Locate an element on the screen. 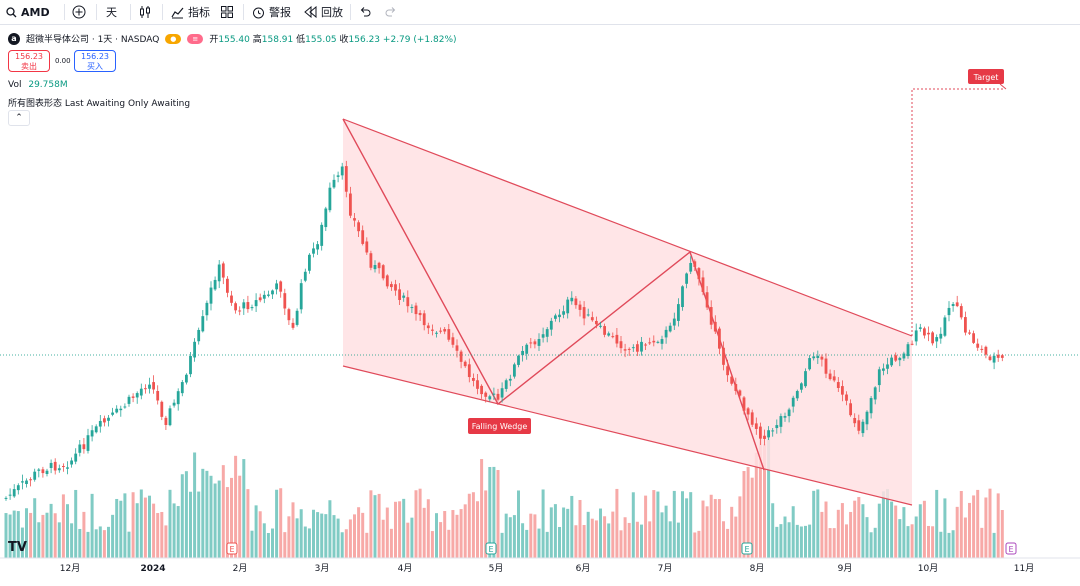 The width and height of the screenshot is (1080, 586). undo-button is located at coordinates (365, 12).